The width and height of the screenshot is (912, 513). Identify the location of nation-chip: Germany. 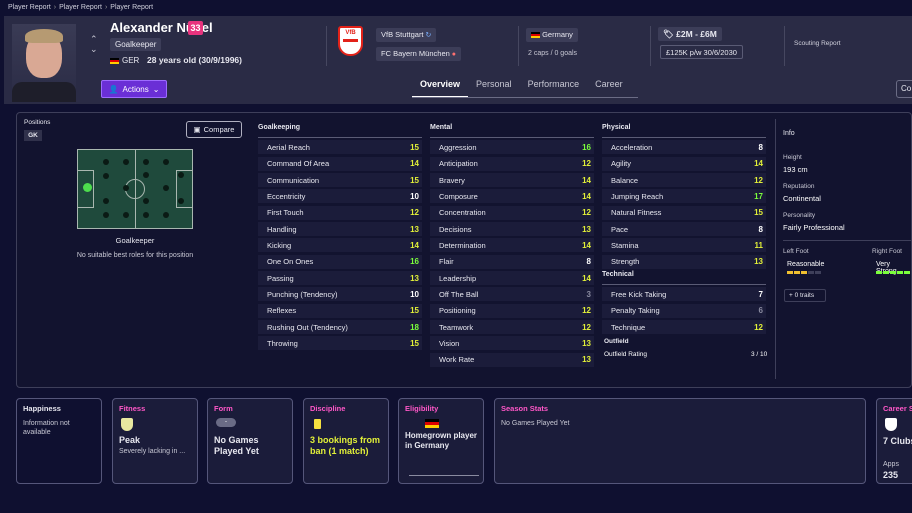
(552, 35).